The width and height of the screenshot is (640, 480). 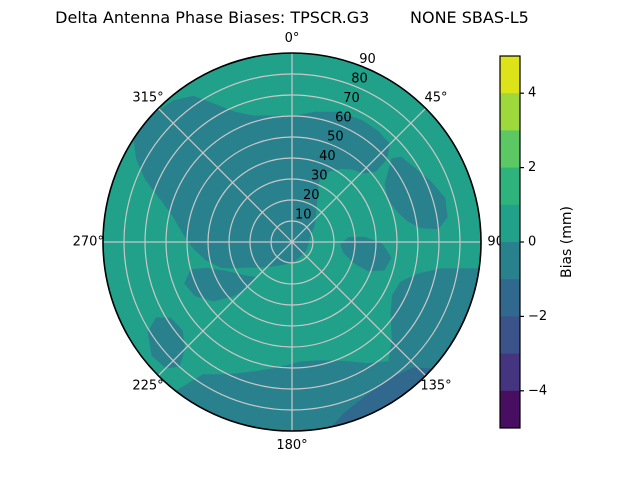 What do you see at coordinates (537, 316) in the screenshot?
I see `colorbar-tick-label: −2` at bounding box center [537, 316].